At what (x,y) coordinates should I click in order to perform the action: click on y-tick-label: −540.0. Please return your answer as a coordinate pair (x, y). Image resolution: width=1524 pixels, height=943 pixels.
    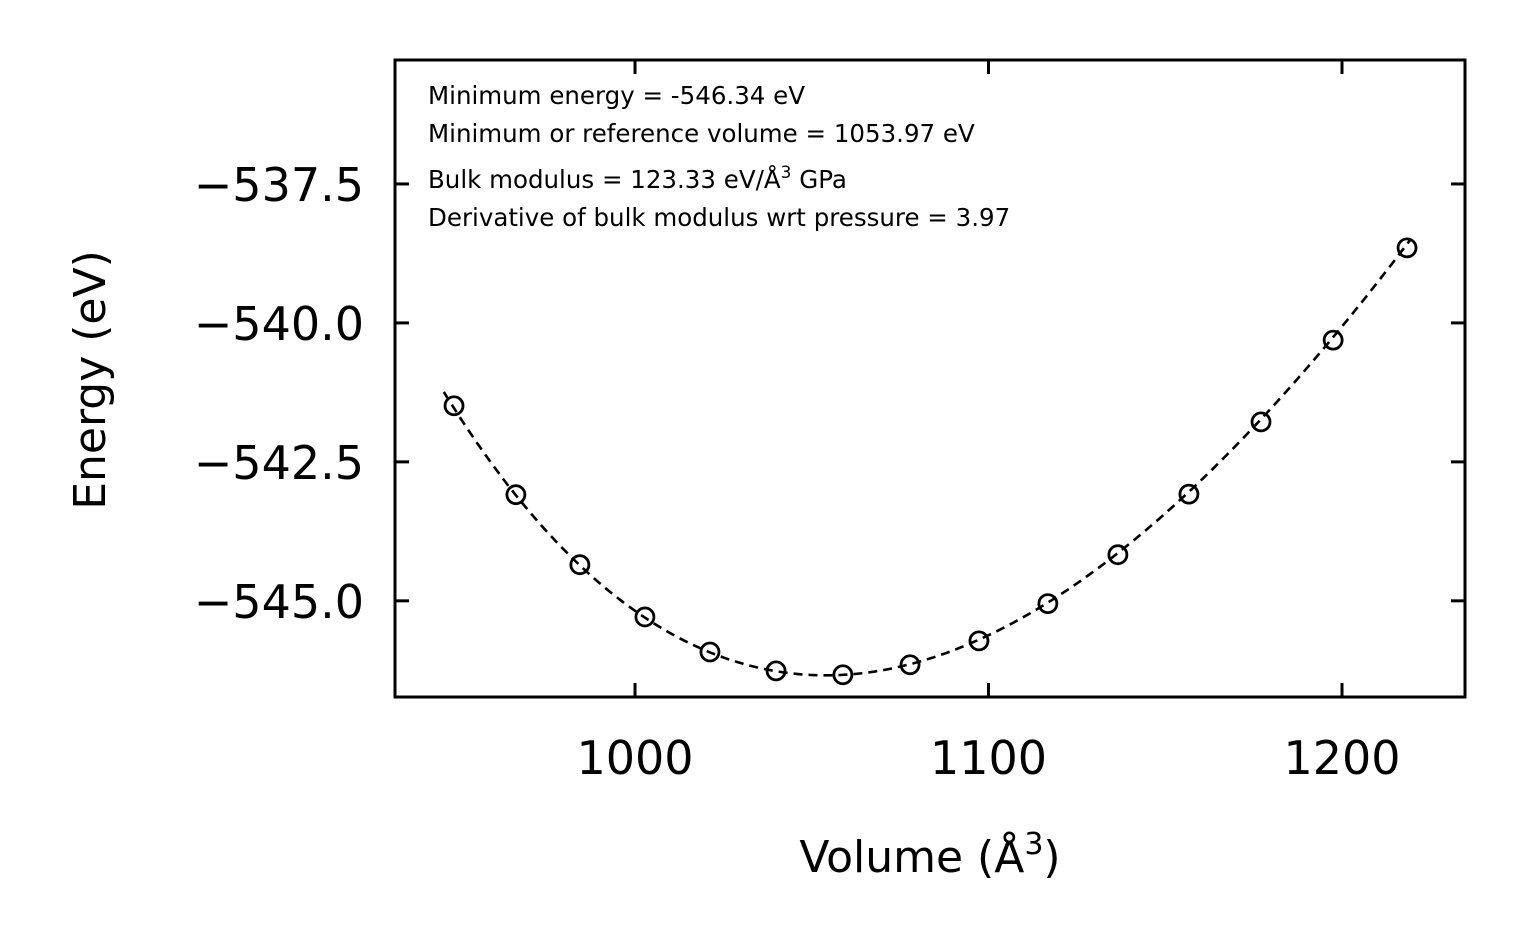
    Looking at the image, I should click on (279, 324).